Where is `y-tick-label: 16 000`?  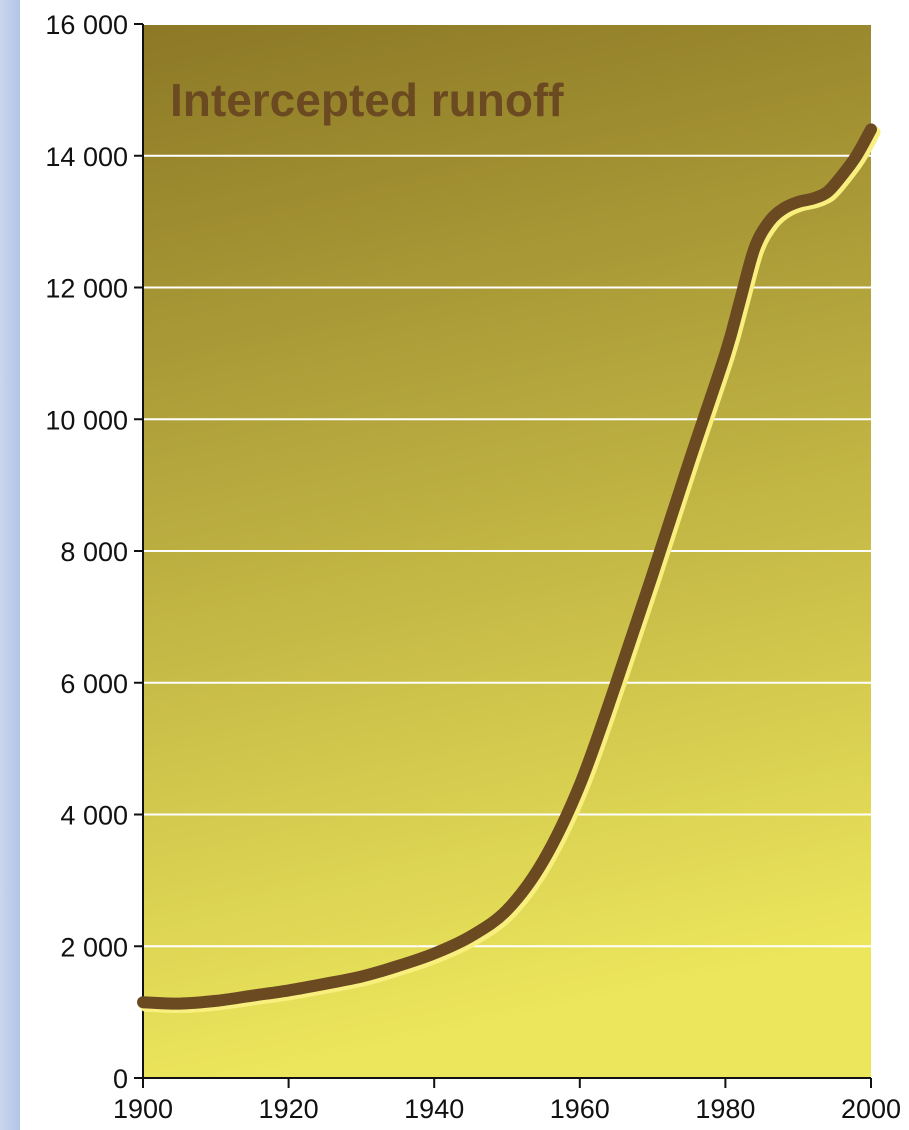 y-tick-label: 16 000 is located at coordinates (86, 25).